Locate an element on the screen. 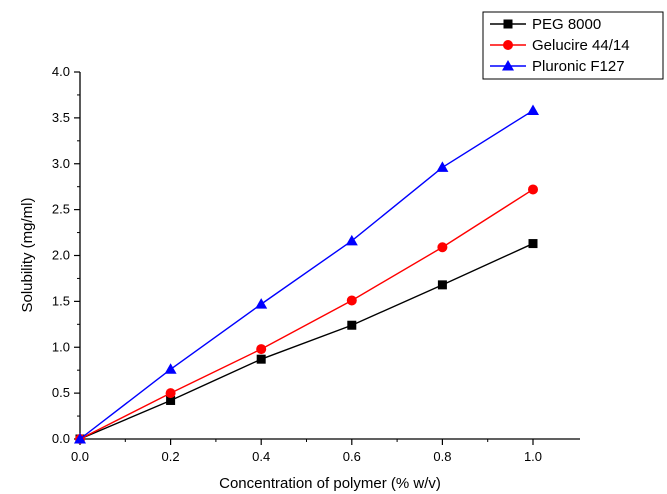  legend-label: Pluronic F127 is located at coordinates (578, 66).